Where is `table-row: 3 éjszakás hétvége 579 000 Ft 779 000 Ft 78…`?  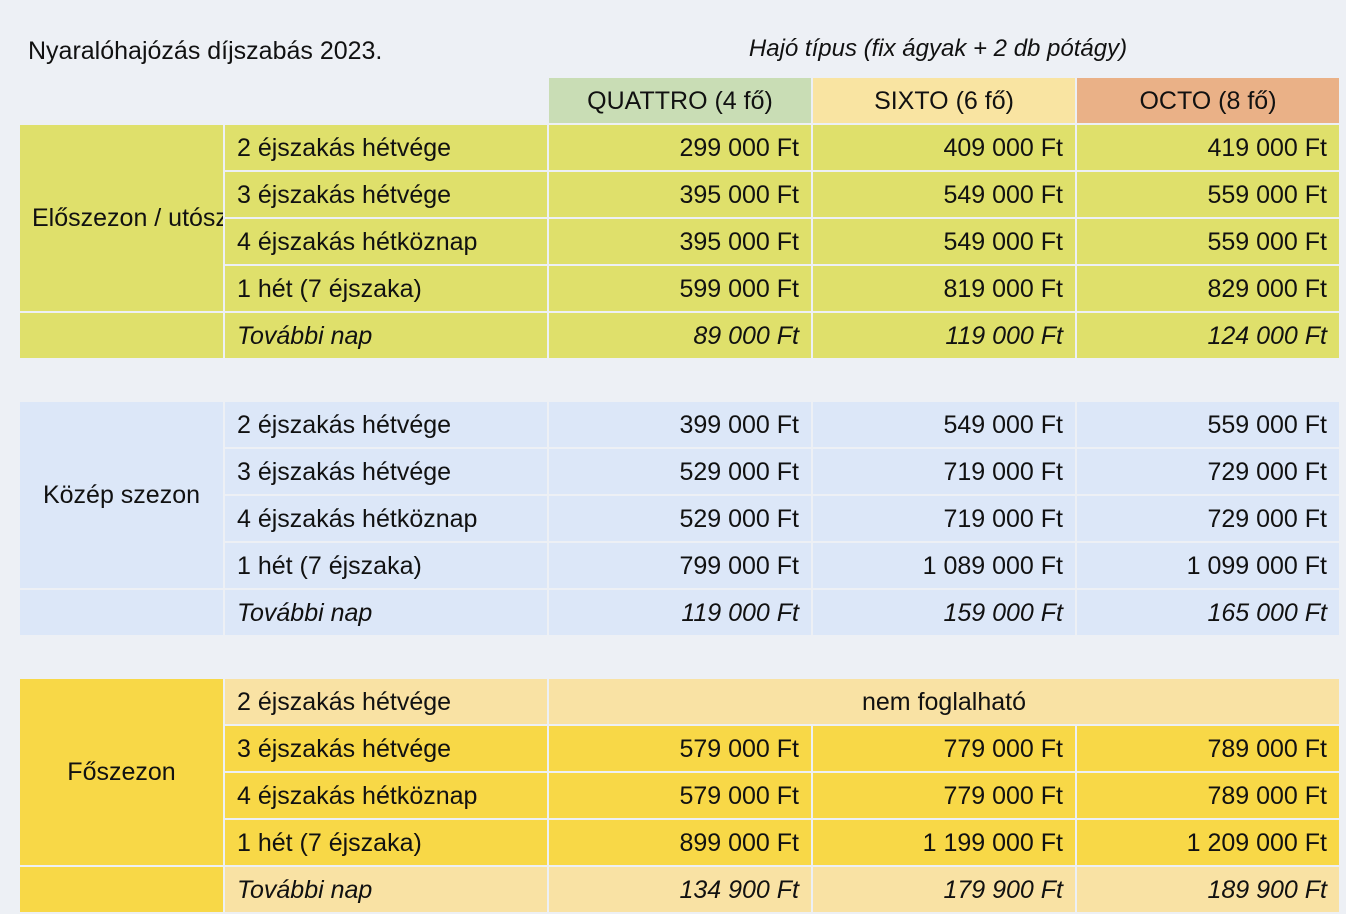 table-row: 3 éjszakás hétvége 579 000 Ft 779 000 Ft 78… is located at coordinates (679, 748).